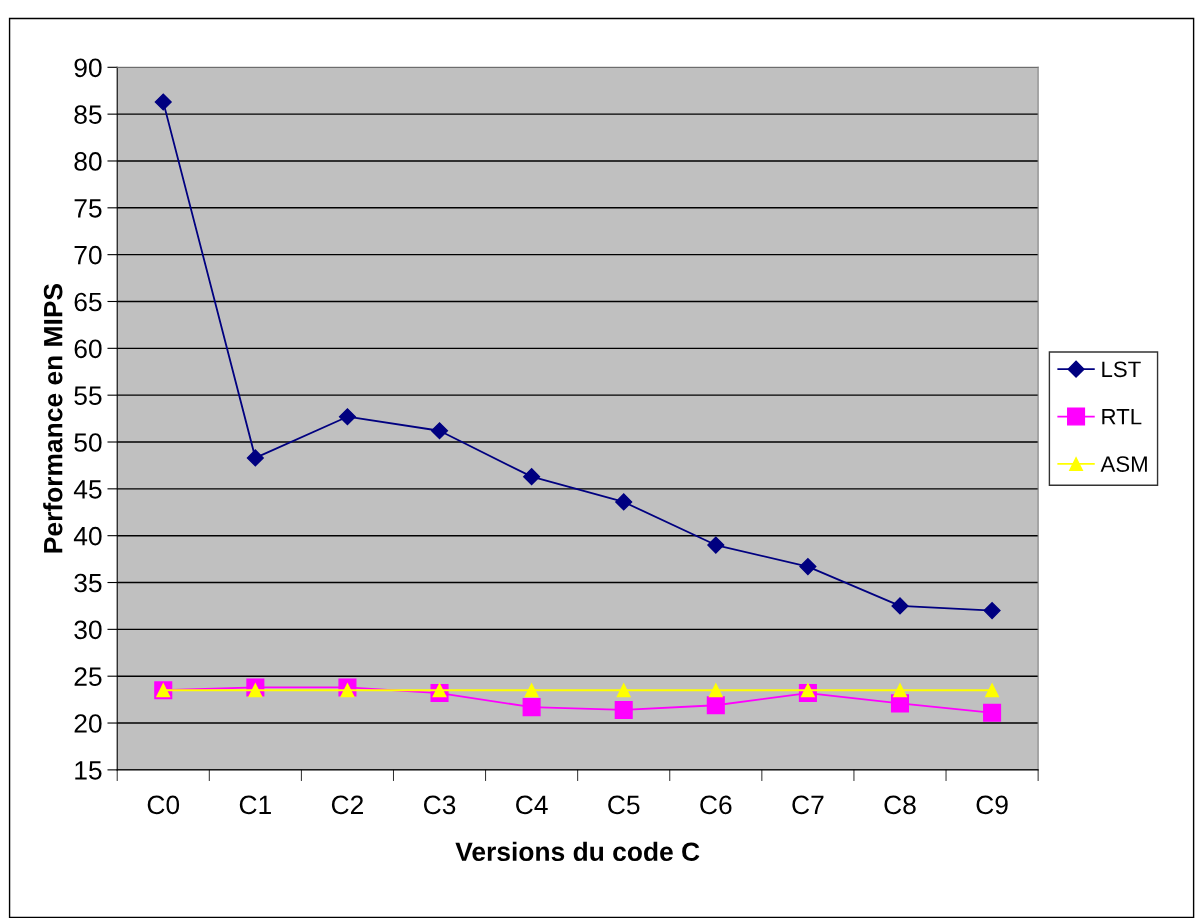  What do you see at coordinates (53, 418) in the screenshot?
I see `y-axis-title: Performance en MIPS` at bounding box center [53, 418].